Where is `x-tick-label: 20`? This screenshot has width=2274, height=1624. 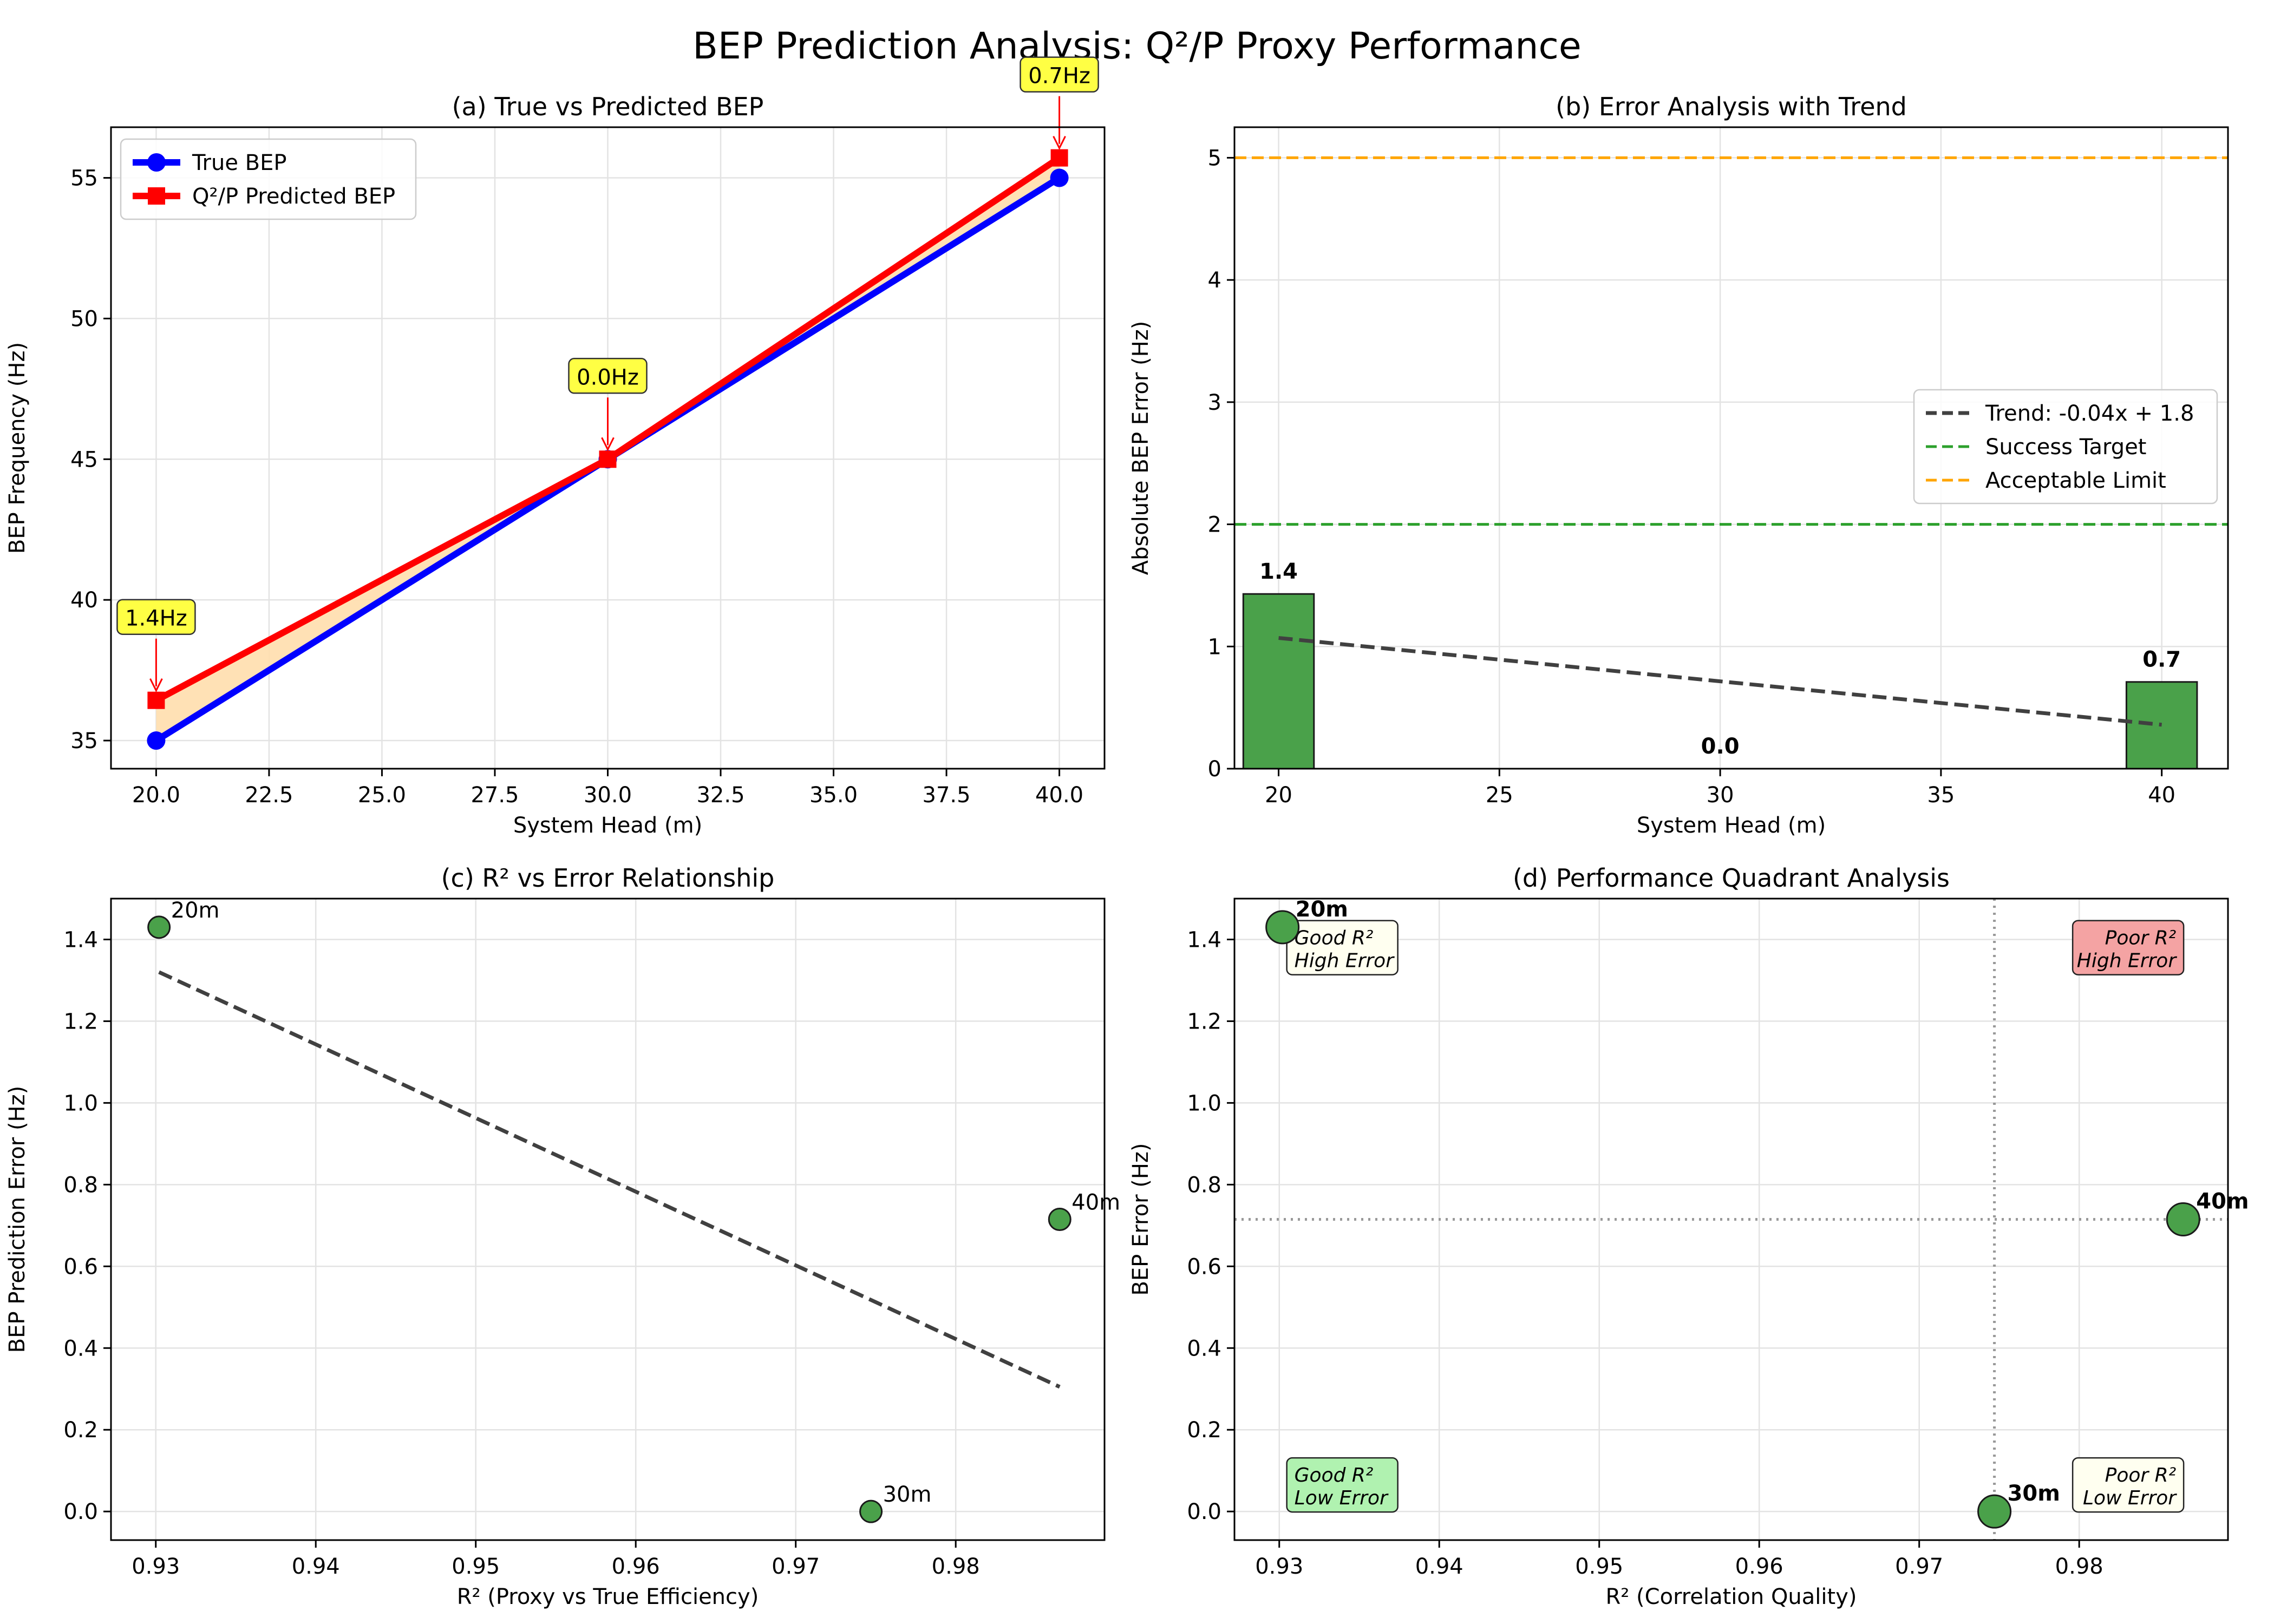 x-tick-label: 20 is located at coordinates (1278, 795).